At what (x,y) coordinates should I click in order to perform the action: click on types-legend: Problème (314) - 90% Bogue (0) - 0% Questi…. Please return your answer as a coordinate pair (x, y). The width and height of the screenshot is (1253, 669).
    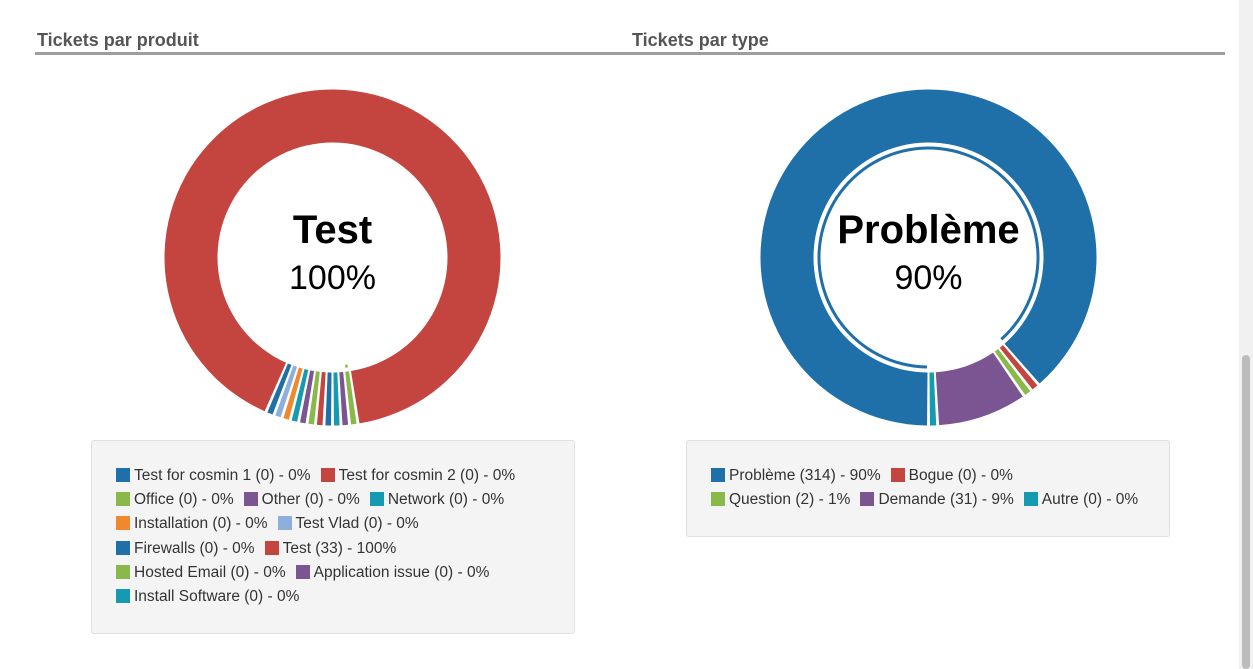
    Looking at the image, I should click on (928, 488).